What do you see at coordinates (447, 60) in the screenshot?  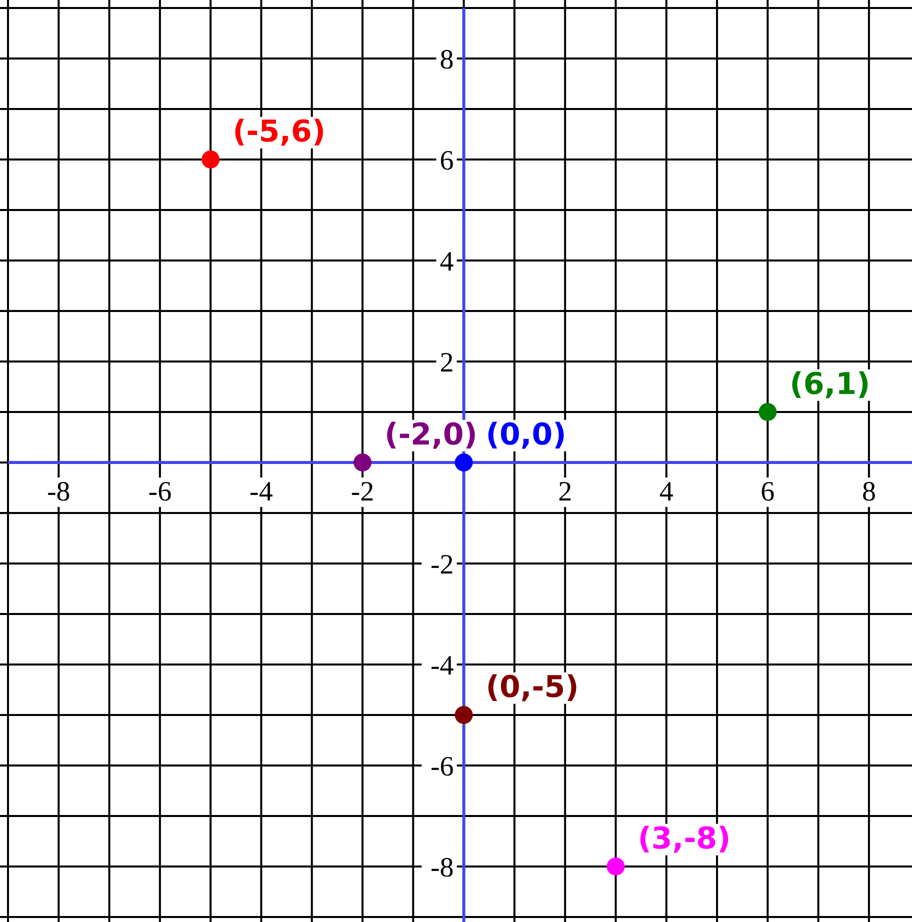 I see `y-tick-label: 8` at bounding box center [447, 60].